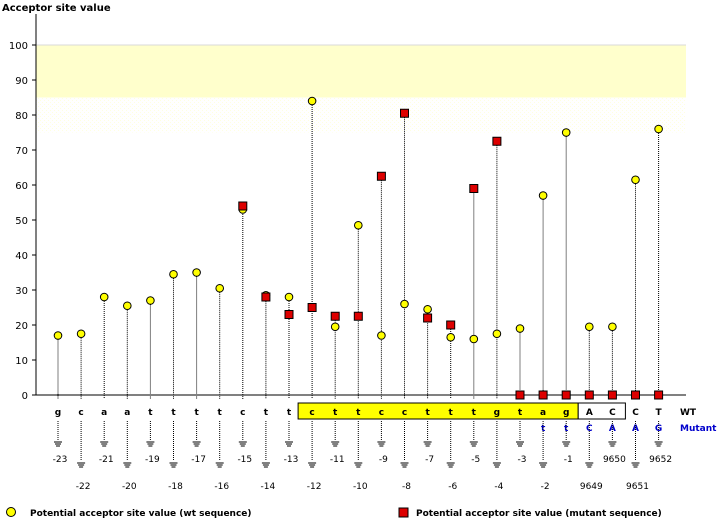 Image resolution: width=720 pixels, height=520 pixels. I want to click on position-label: -19, so click(152, 460).